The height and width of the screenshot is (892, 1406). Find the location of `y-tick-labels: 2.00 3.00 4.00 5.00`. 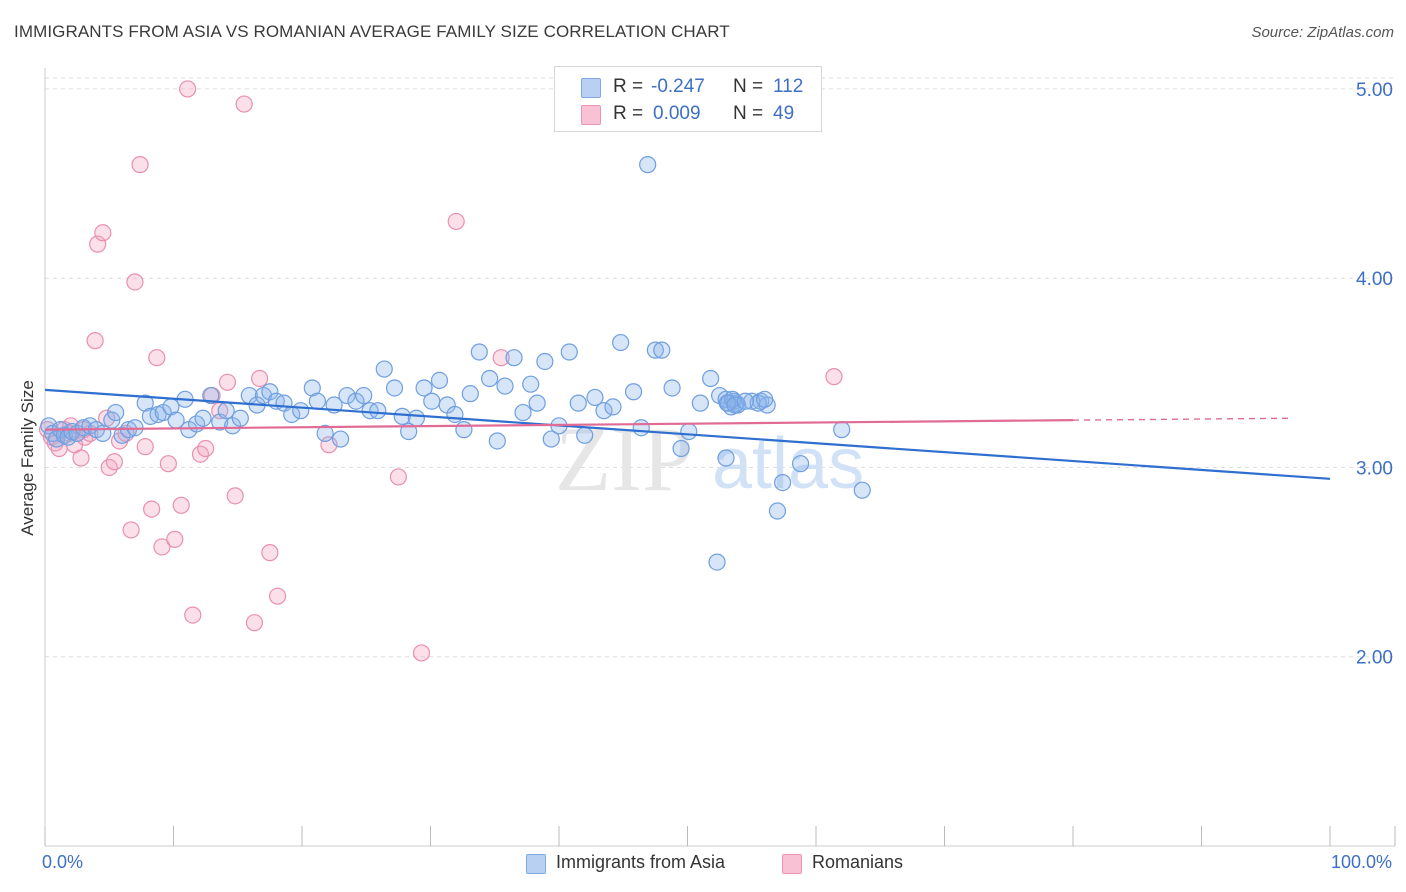

y-tick-labels: 2.00 3.00 4.00 5.00 is located at coordinates (1374, 374).